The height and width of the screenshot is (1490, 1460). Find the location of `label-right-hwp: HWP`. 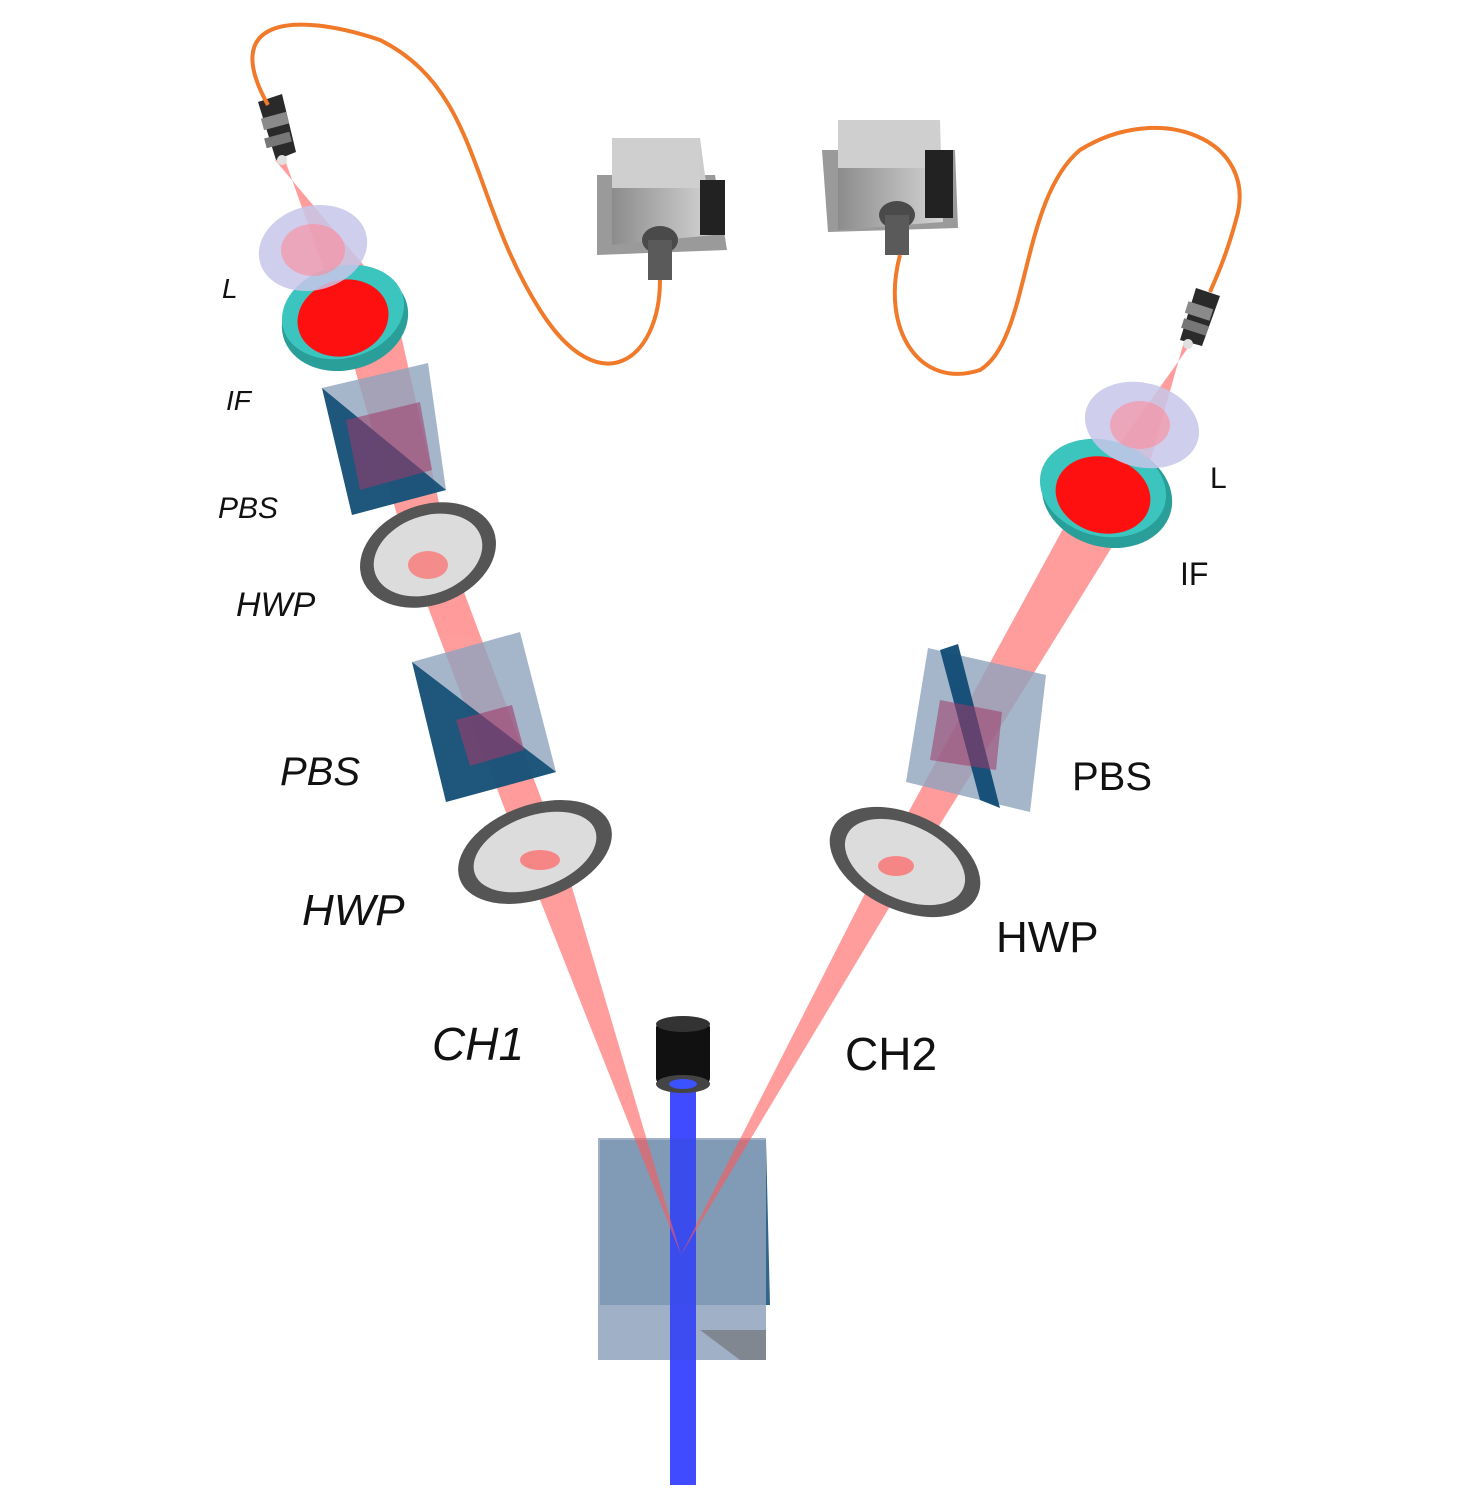

label-right-hwp: HWP is located at coordinates (1047, 937).